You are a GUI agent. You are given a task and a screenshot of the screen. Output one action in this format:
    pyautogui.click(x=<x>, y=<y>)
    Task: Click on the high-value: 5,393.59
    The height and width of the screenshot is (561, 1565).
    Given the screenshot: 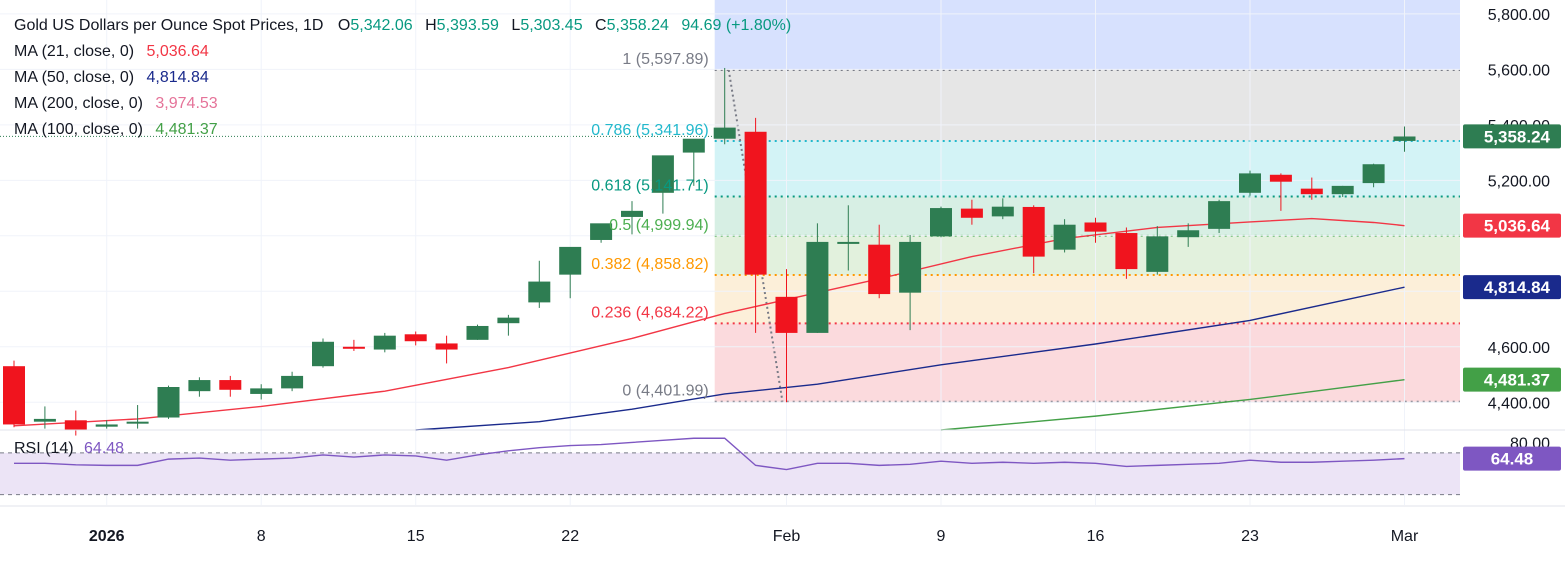 What is the action you would take?
    pyautogui.click(x=467, y=25)
    